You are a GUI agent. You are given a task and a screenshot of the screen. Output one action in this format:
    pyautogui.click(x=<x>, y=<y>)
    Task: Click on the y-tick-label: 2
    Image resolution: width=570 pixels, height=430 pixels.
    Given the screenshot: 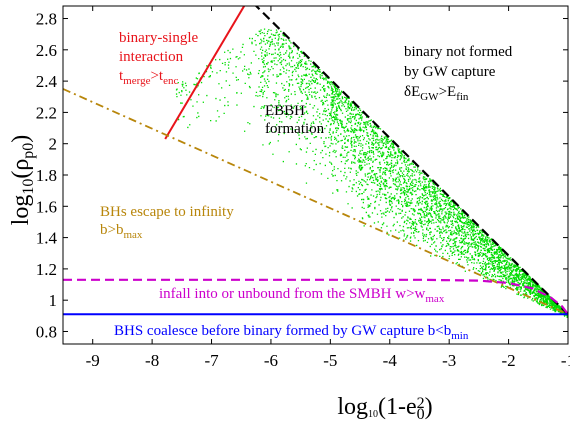 What is the action you would take?
    pyautogui.click(x=53, y=144)
    